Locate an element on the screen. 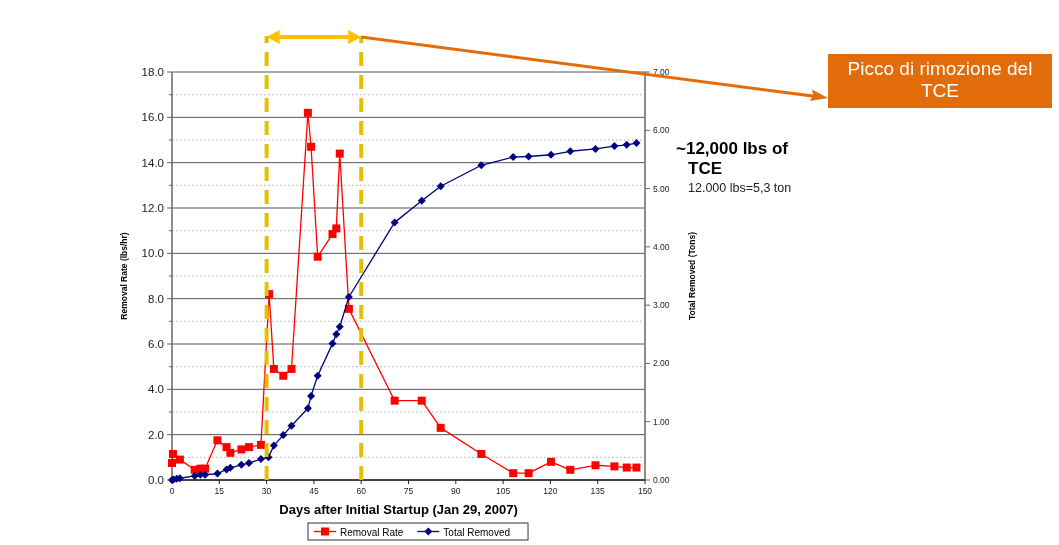 The width and height of the screenshot is (1059, 545). x-tick-label: 135 is located at coordinates (598, 491).